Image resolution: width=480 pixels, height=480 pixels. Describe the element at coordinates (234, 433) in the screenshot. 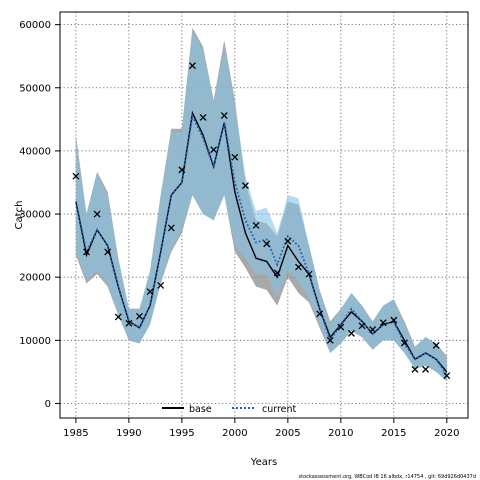

I see `x-tick-label: 2000` at that location.